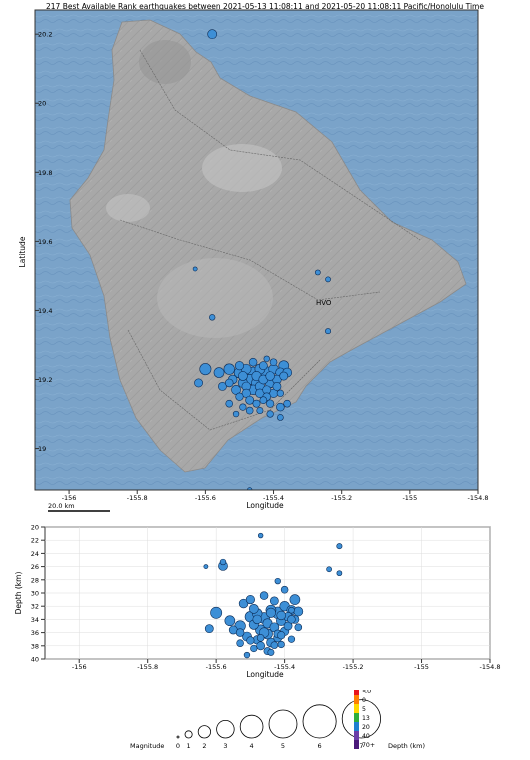 This screenshot has height=760, width=530. I want to click on magnitude-legend-label: 4, so click(252, 746).